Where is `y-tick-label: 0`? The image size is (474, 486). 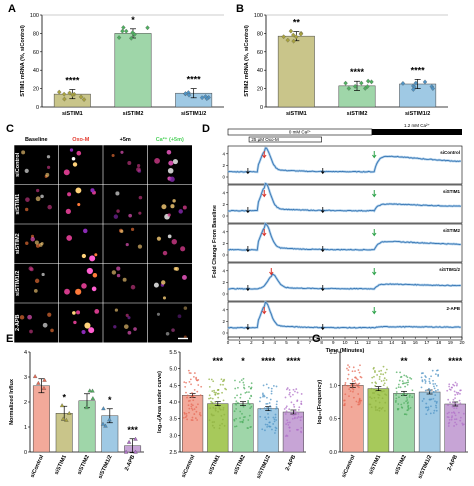 y-tick-label: 0 is located at coordinates (223, 216).